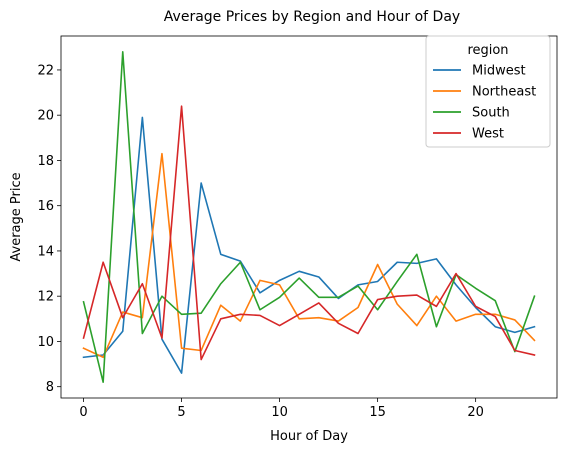 The width and height of the screenshot is (563, 453). What do you see at coordinates (312, 17) in the screenshot?
I see `chart-title: Average Prices by Region and Hour of Day` at bounding box center [312, 17].